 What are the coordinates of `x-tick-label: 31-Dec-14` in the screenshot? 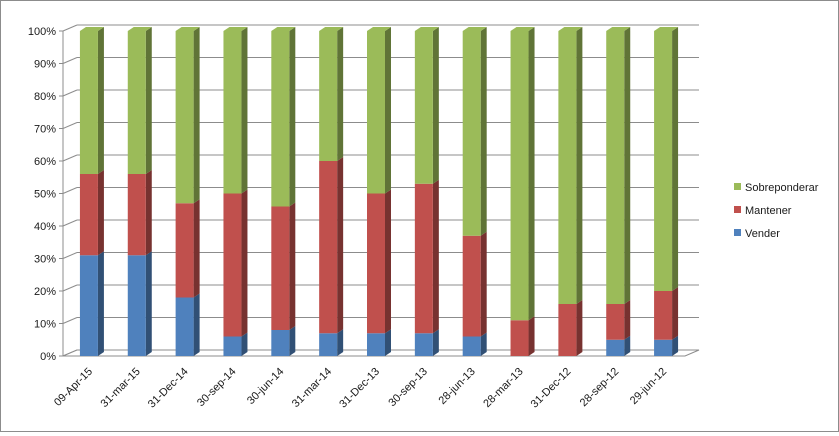 It's located at (168, 388).